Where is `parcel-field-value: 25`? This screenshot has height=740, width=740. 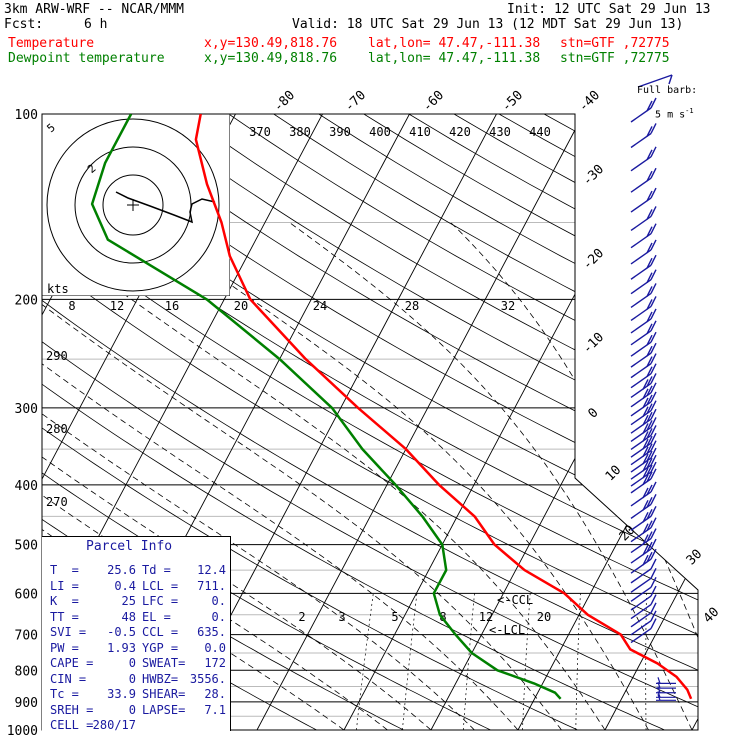
parcel-field-value: 25 is located at coordinates (128, 601).